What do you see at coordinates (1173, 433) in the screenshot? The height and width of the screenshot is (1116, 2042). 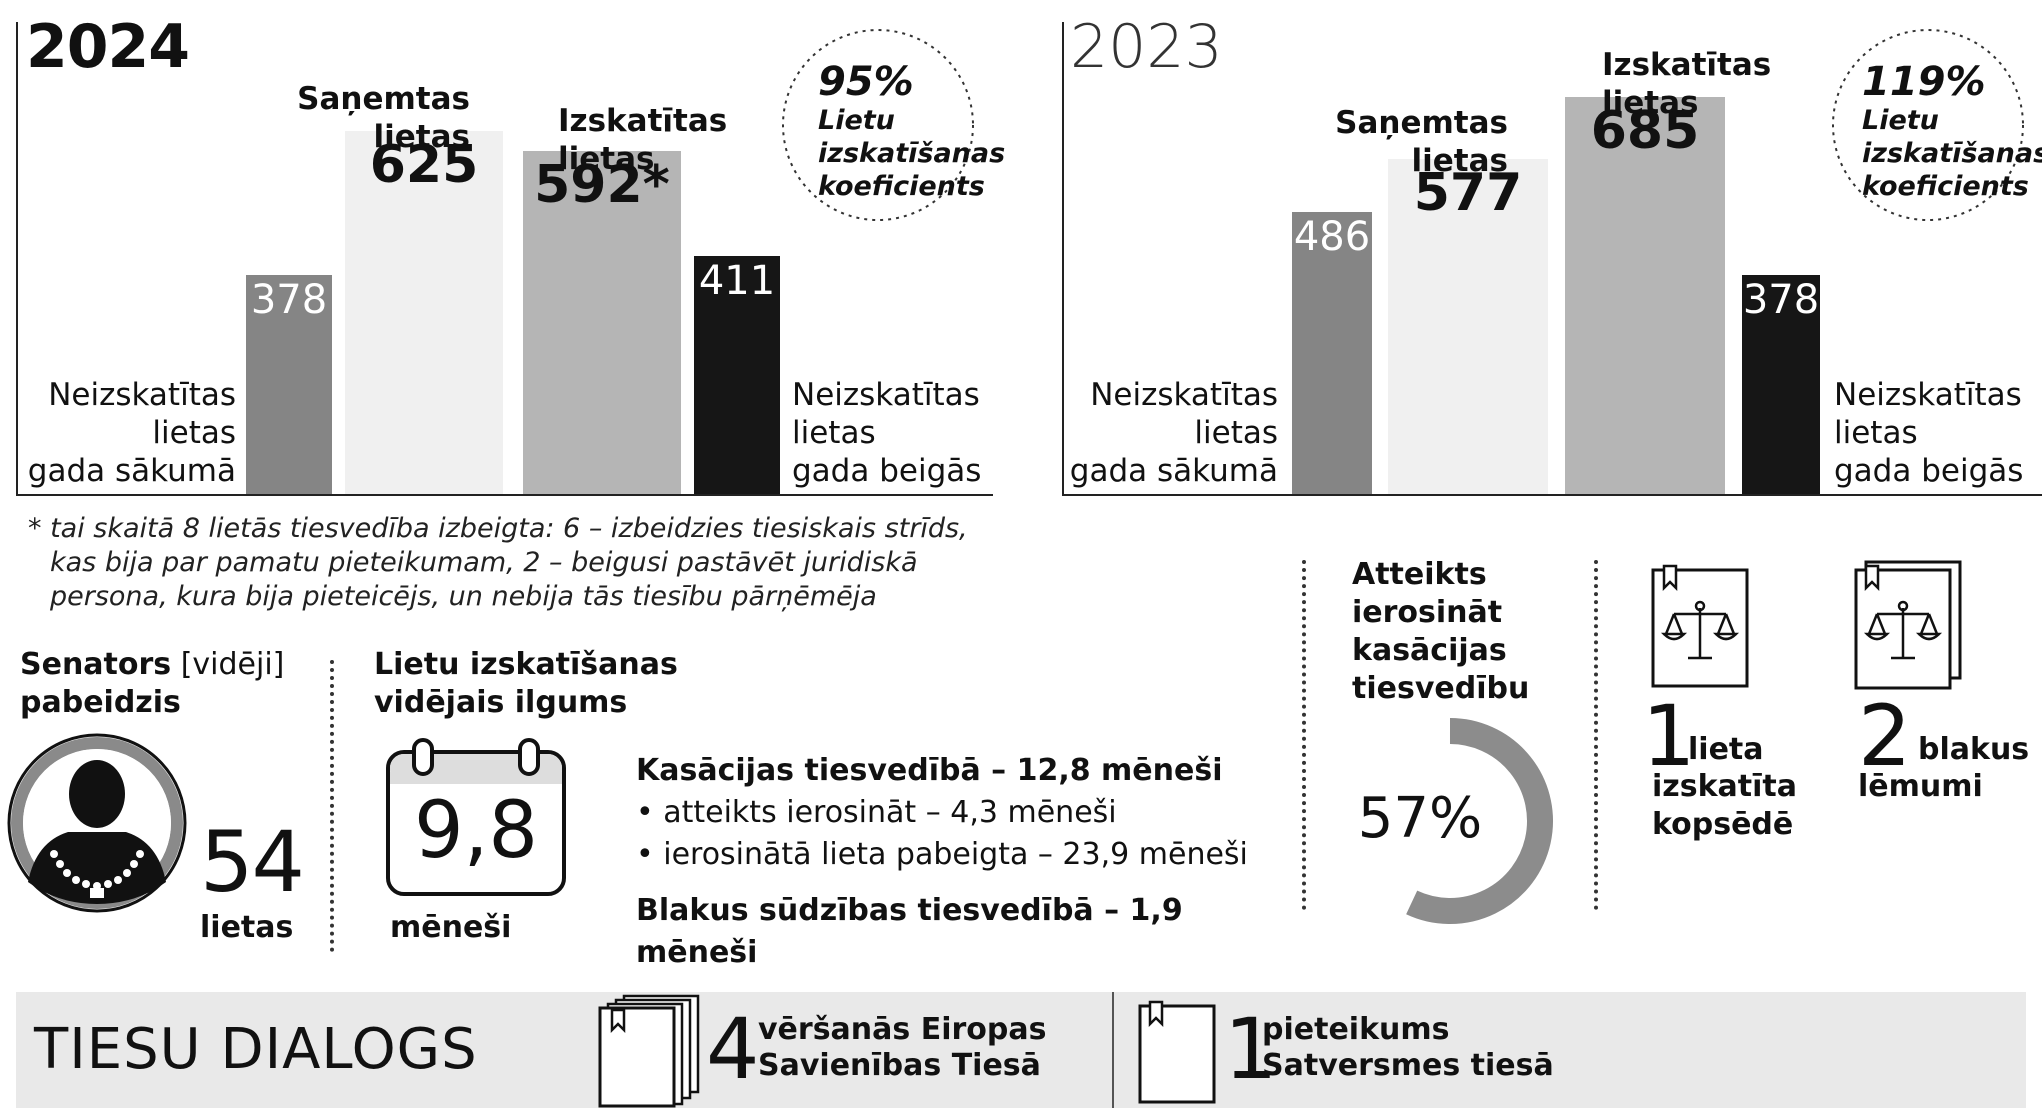 I see `label-start-2023: Neizskatītas lietas gada sākumā` at bounding box center [1173, 433].